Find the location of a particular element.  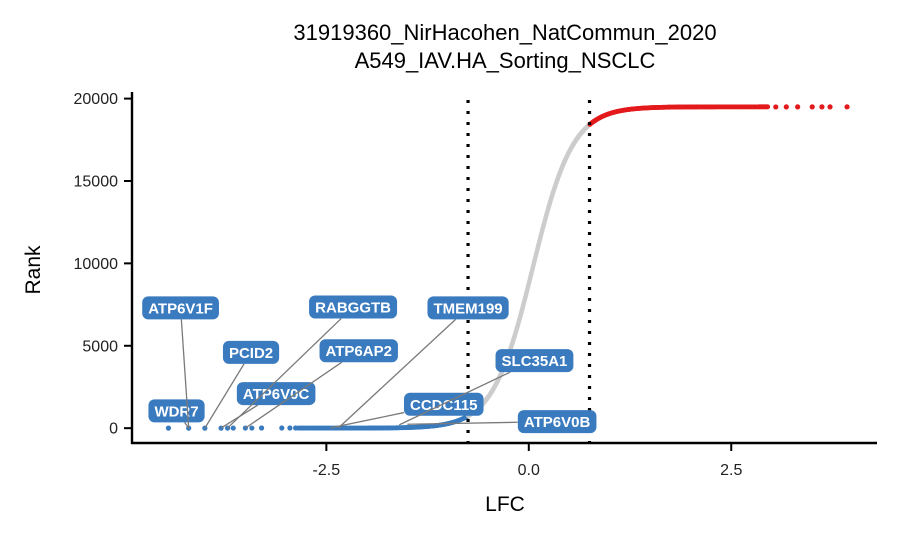

gene-label-text: ATP6V1F is located at coordinates (180, 308).